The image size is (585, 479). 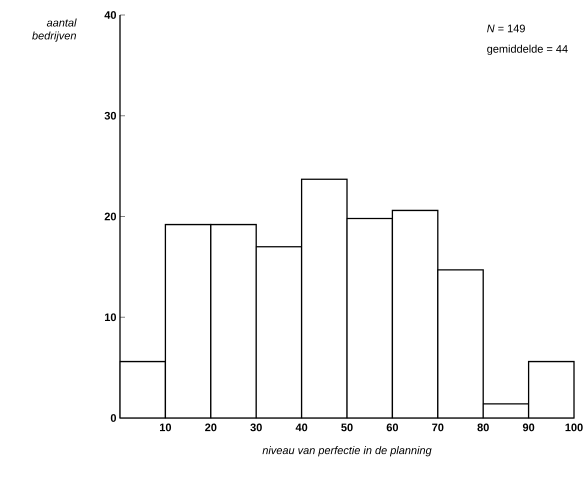 What do you see at coordinates (256, 428) in the screenshot?
I see `x-tick-label: 30` at bounding box center [256, 428].